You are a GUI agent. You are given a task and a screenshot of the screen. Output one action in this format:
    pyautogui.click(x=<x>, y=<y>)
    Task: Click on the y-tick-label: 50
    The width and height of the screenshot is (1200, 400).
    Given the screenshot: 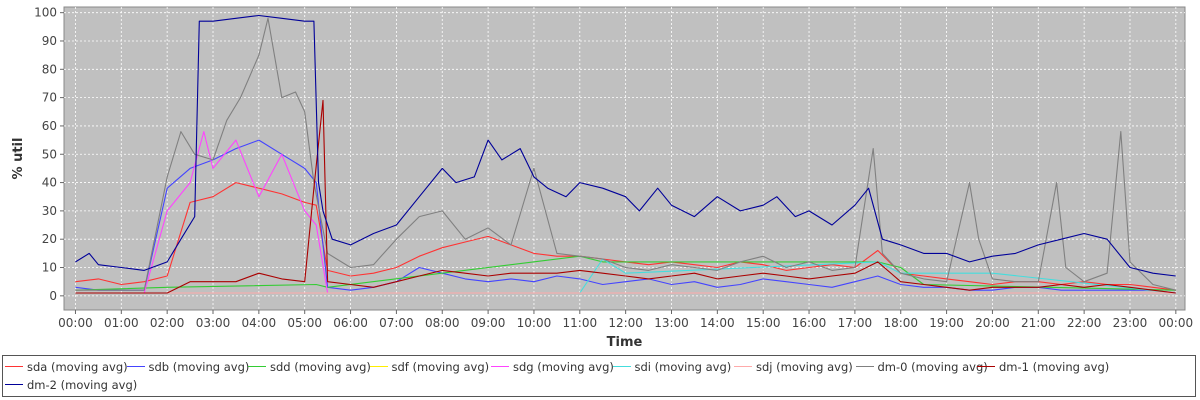 What is the action you would take?
    pyautogui.click(x=49, y=154)
    